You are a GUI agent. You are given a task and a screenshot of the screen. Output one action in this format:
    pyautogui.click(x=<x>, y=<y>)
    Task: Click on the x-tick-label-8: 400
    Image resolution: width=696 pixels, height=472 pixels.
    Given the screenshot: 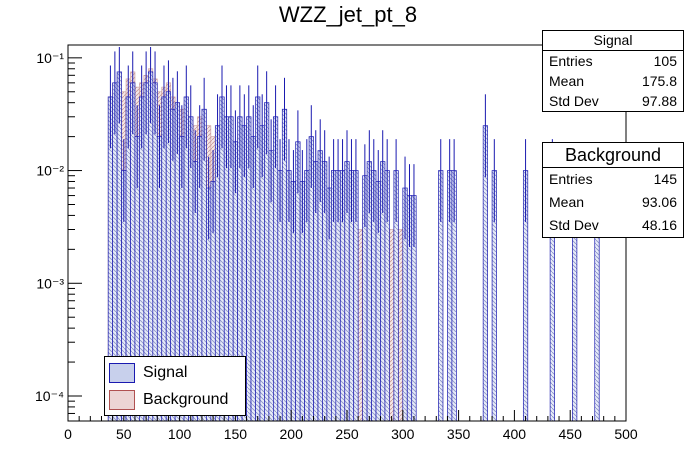 What is the action you would take?
    pyautogui.click(x=515, y=434)
    